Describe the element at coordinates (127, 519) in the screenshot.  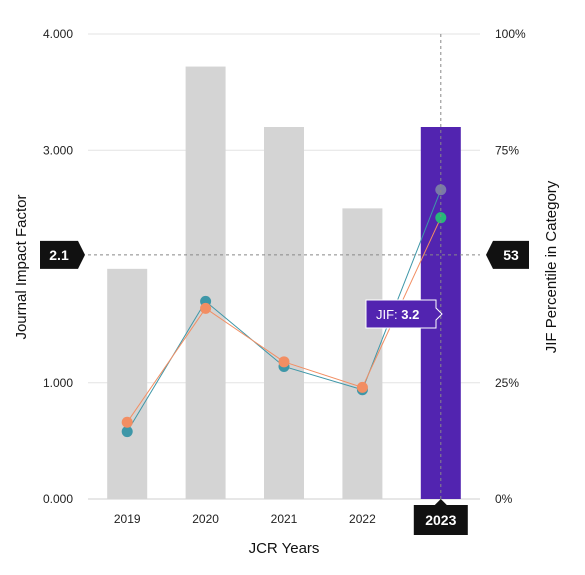
I see `x-tick-label-2019: 2019` at that location.